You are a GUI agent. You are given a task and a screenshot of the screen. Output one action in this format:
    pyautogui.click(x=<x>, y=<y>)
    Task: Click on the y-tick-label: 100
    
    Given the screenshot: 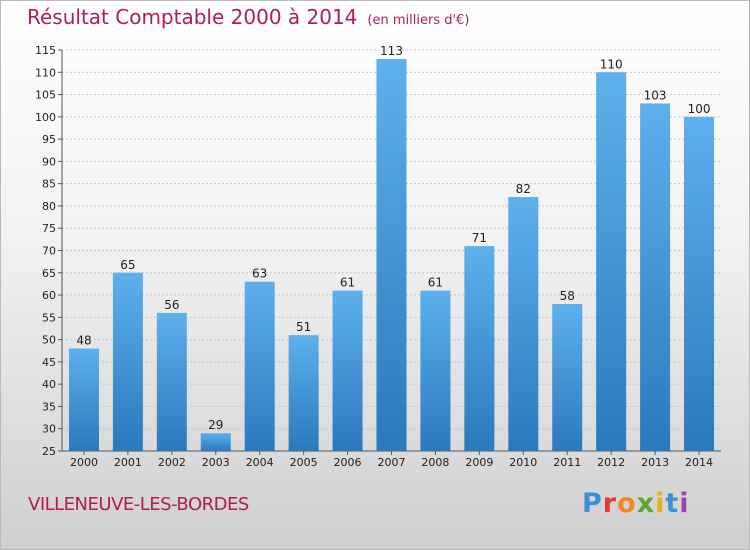 What is the action you would take?
    pyautogui.click(x=45, y=117)
    